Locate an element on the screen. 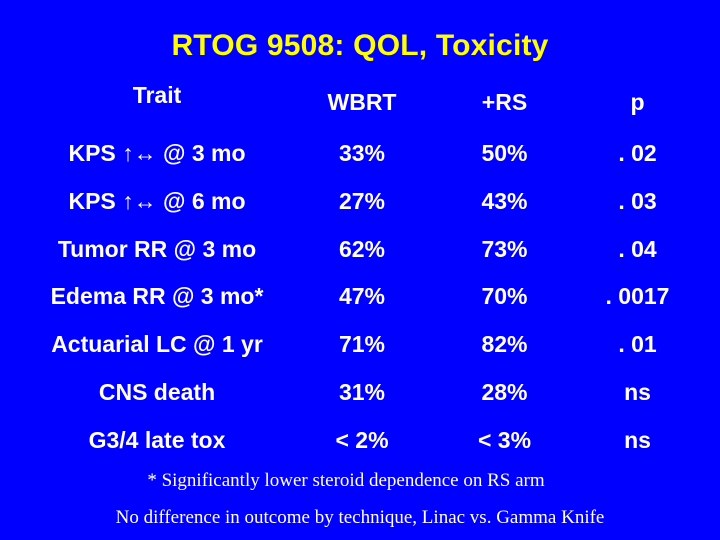 The height and width of the screenshot is (540, 720). table-row: Edema RR @ 3 mo* 47% 70% . 0017 is located at coordinates (360, 297).